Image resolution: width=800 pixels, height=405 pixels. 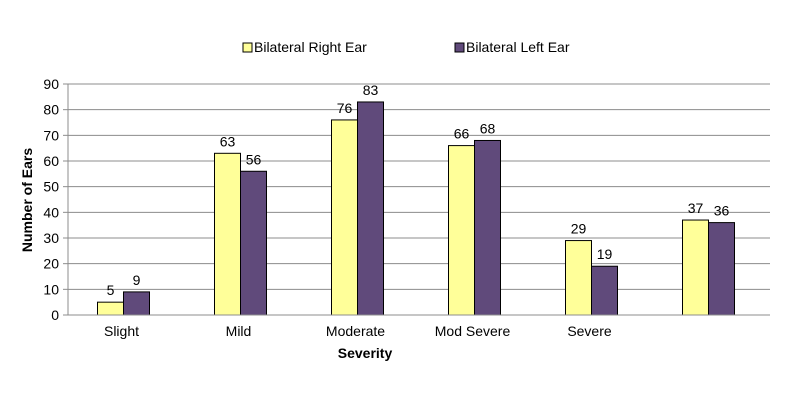 I want to click on data-label: 9, so click(x=137, y=280).